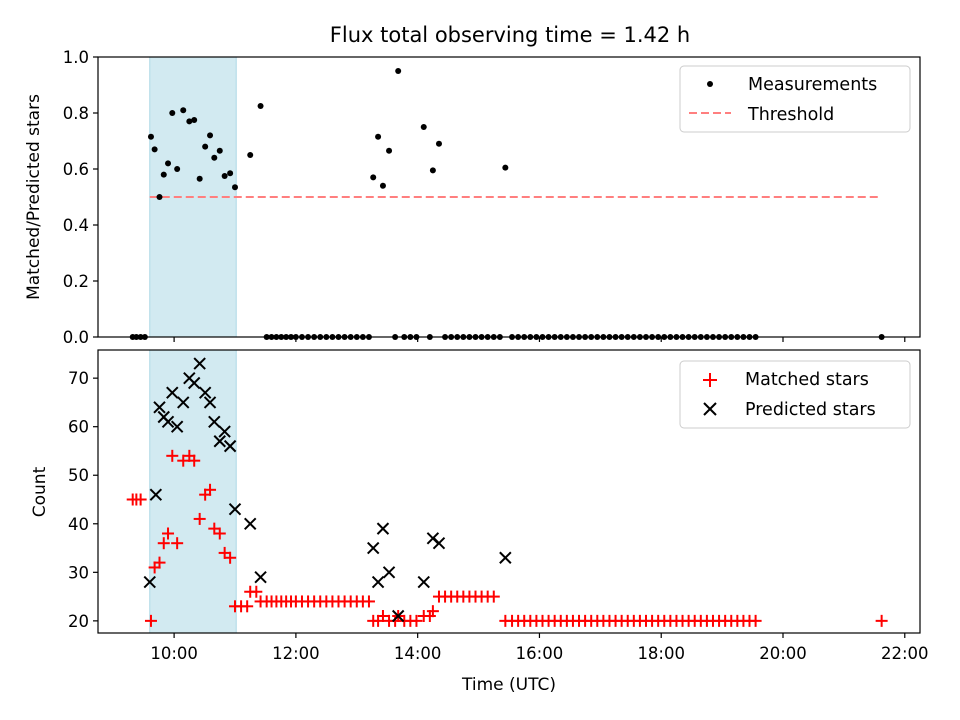 The width and height of the screenshot is (960, 720). I want to click on count-x-tick-label: 16:00, so click(540, 653).